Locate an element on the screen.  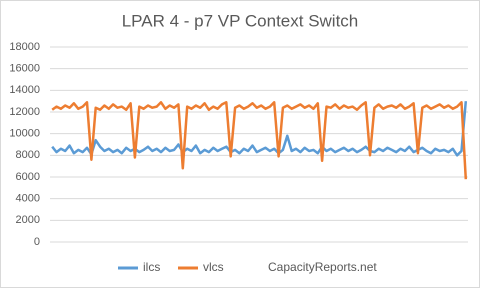
y-tick-label: 2000 is located at coordinates (28, 220).